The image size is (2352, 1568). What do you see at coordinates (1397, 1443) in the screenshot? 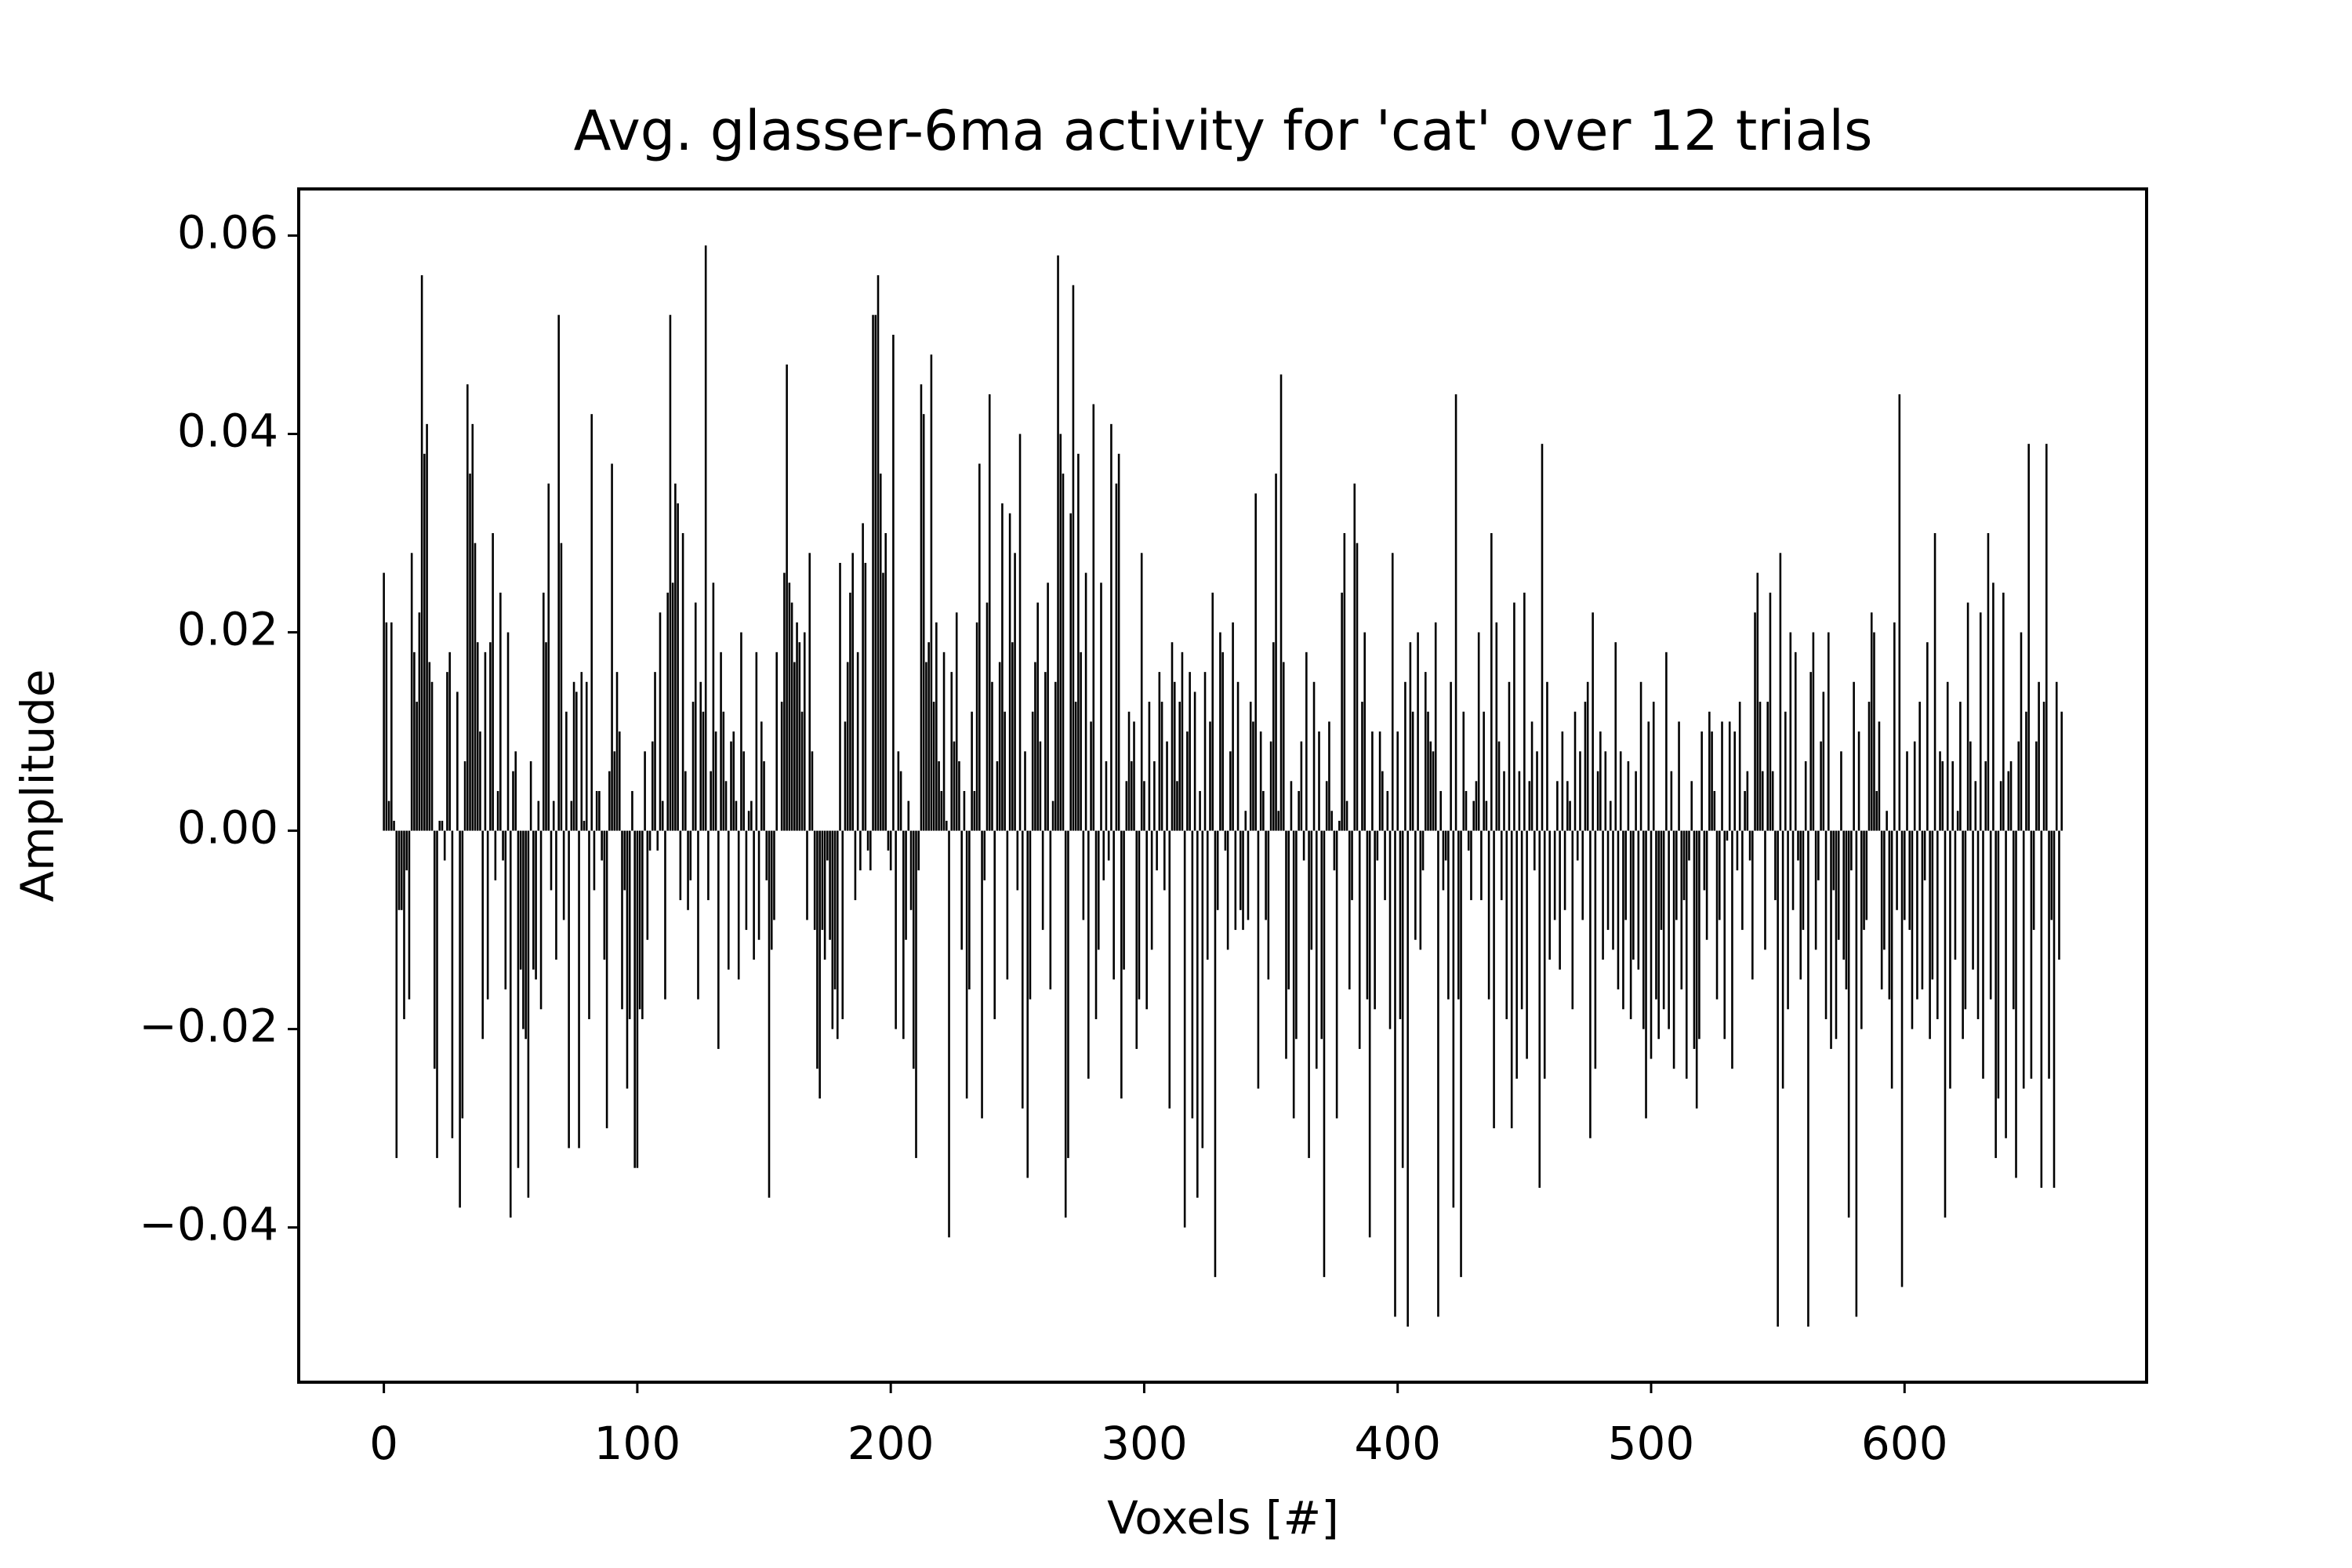
I see `x-tick-label: 400` at bounding box center [1397, 1443].